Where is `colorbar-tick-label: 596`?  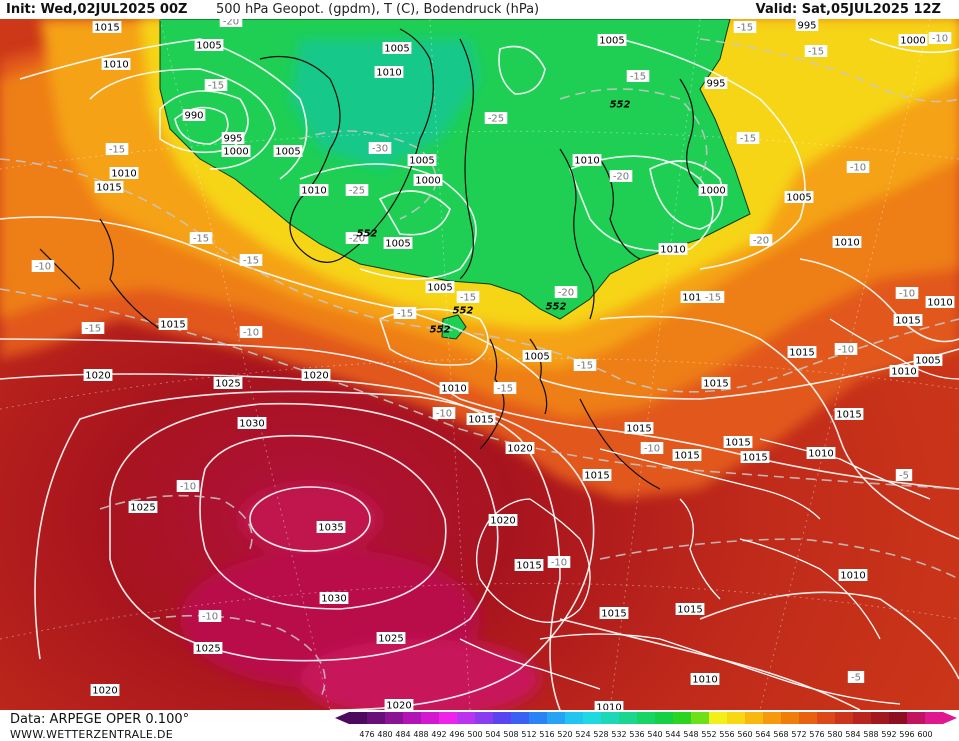 colorbar-tick-label: 596 is located at coordinates (906, 734).